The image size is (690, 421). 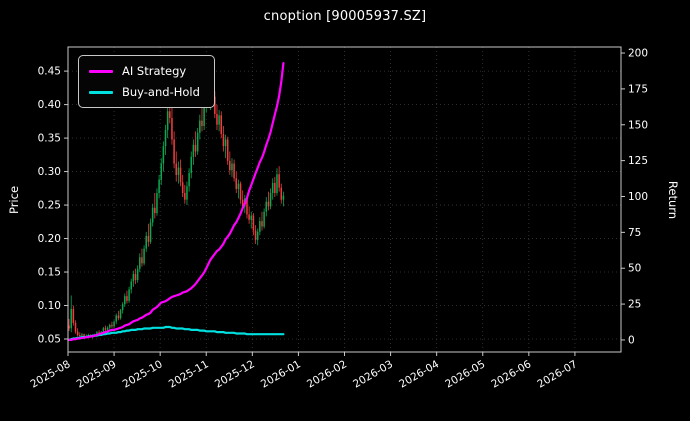 I want to click on x-tick-label: 2026-05, so click(x=465, y=374).